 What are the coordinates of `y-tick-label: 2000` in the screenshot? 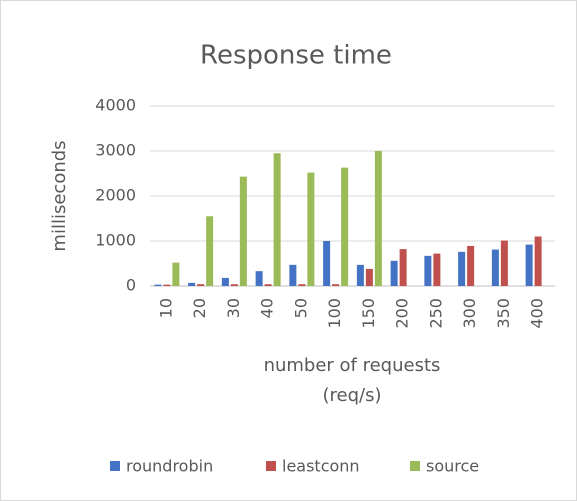 It's located at (115, 195).